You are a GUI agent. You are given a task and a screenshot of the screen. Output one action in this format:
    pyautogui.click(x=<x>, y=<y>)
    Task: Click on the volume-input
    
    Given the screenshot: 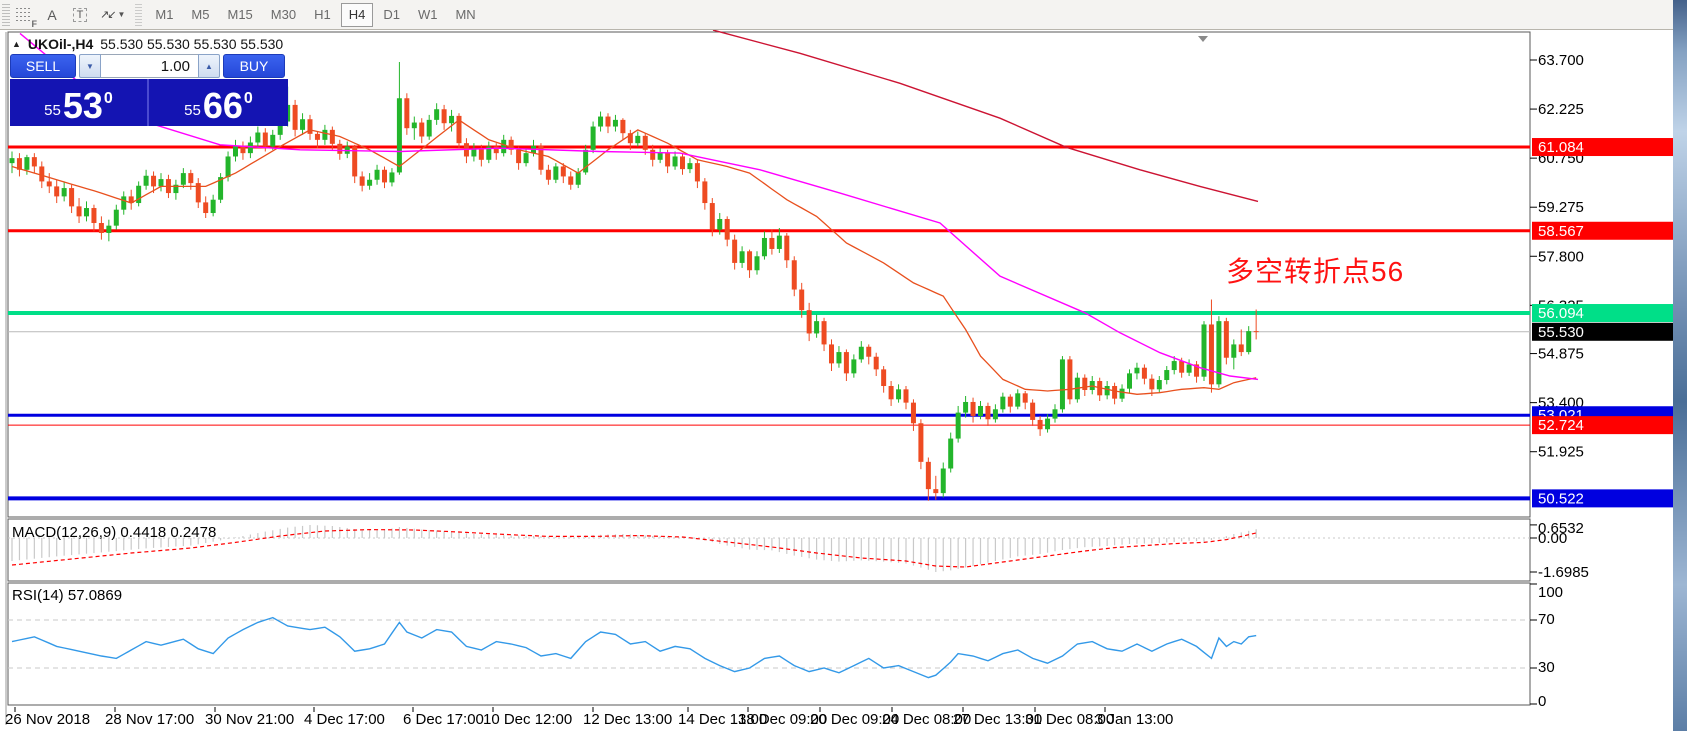 What is the action you would take?
    pyautogui.click(x=149, y=66)
    